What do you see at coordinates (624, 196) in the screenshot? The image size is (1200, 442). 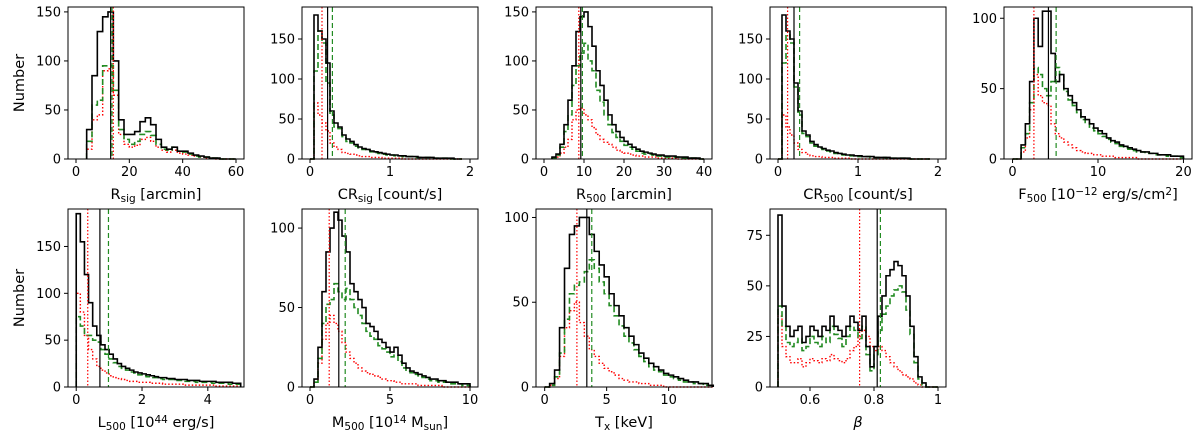 I see `x-axis-label: R500 [arcmin]` at bounding box center [624, 196].